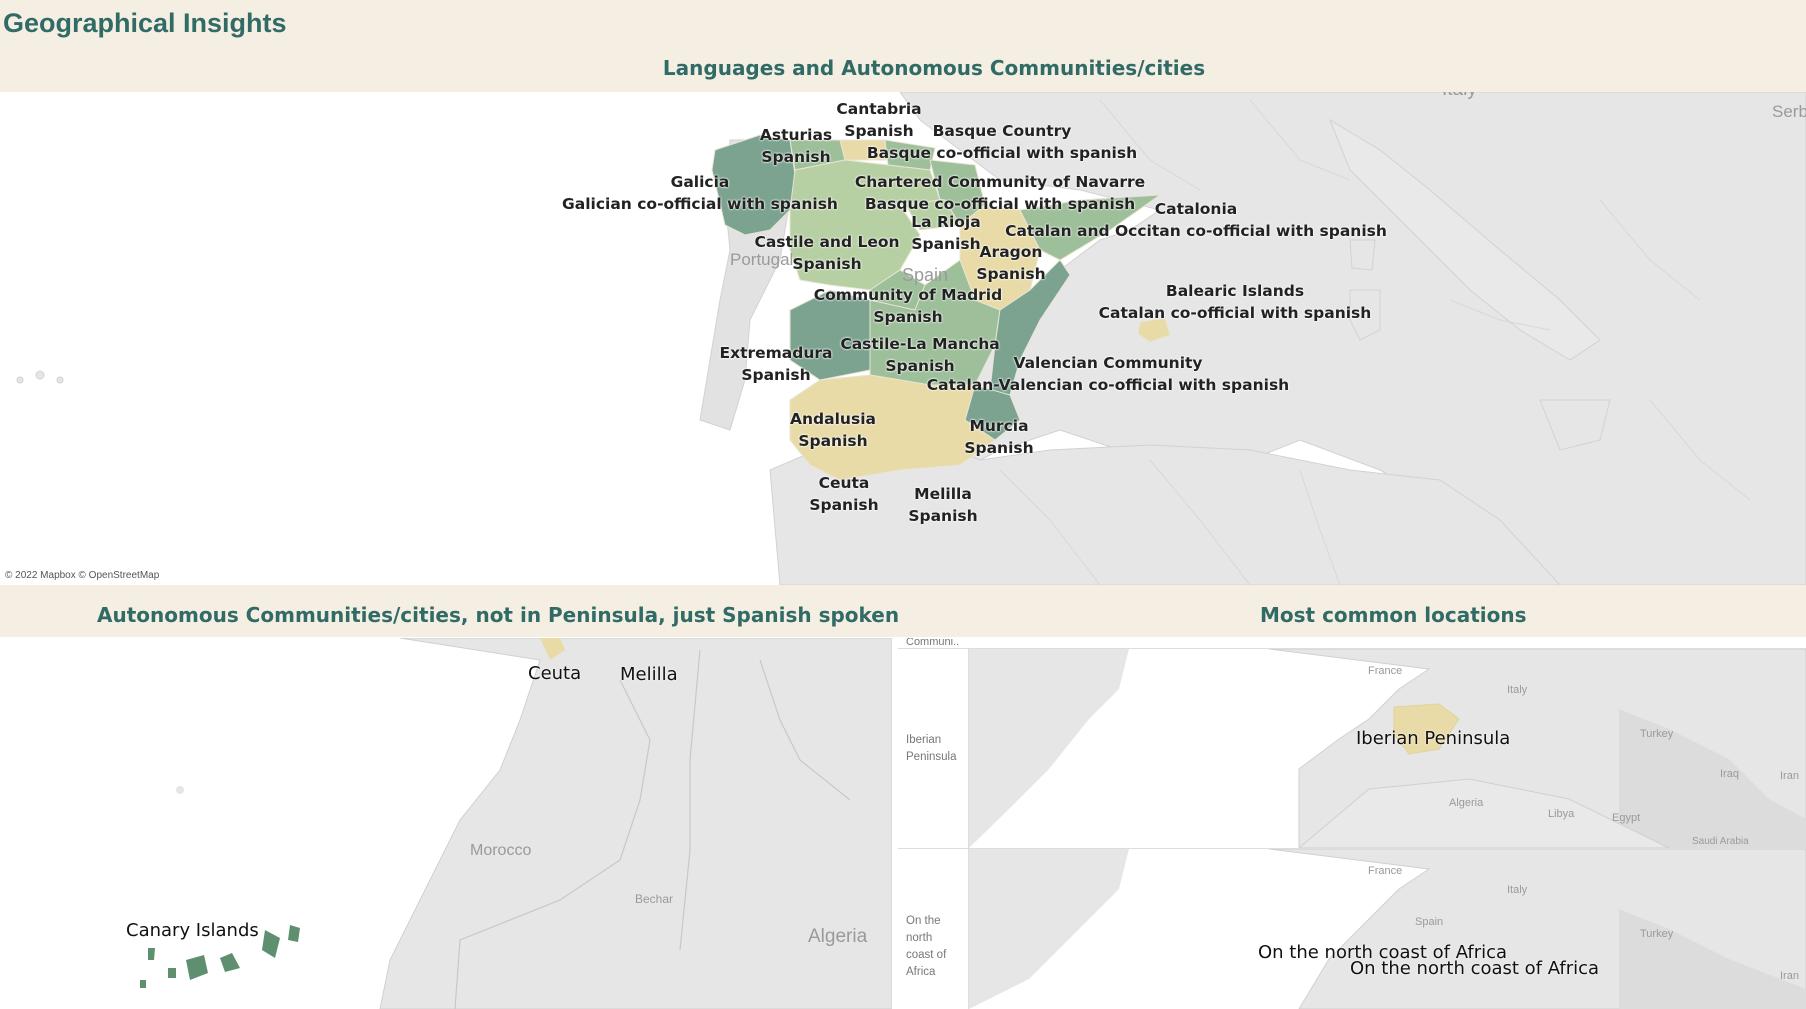  I want to click on iberian-minimap, so click(1387, 748).